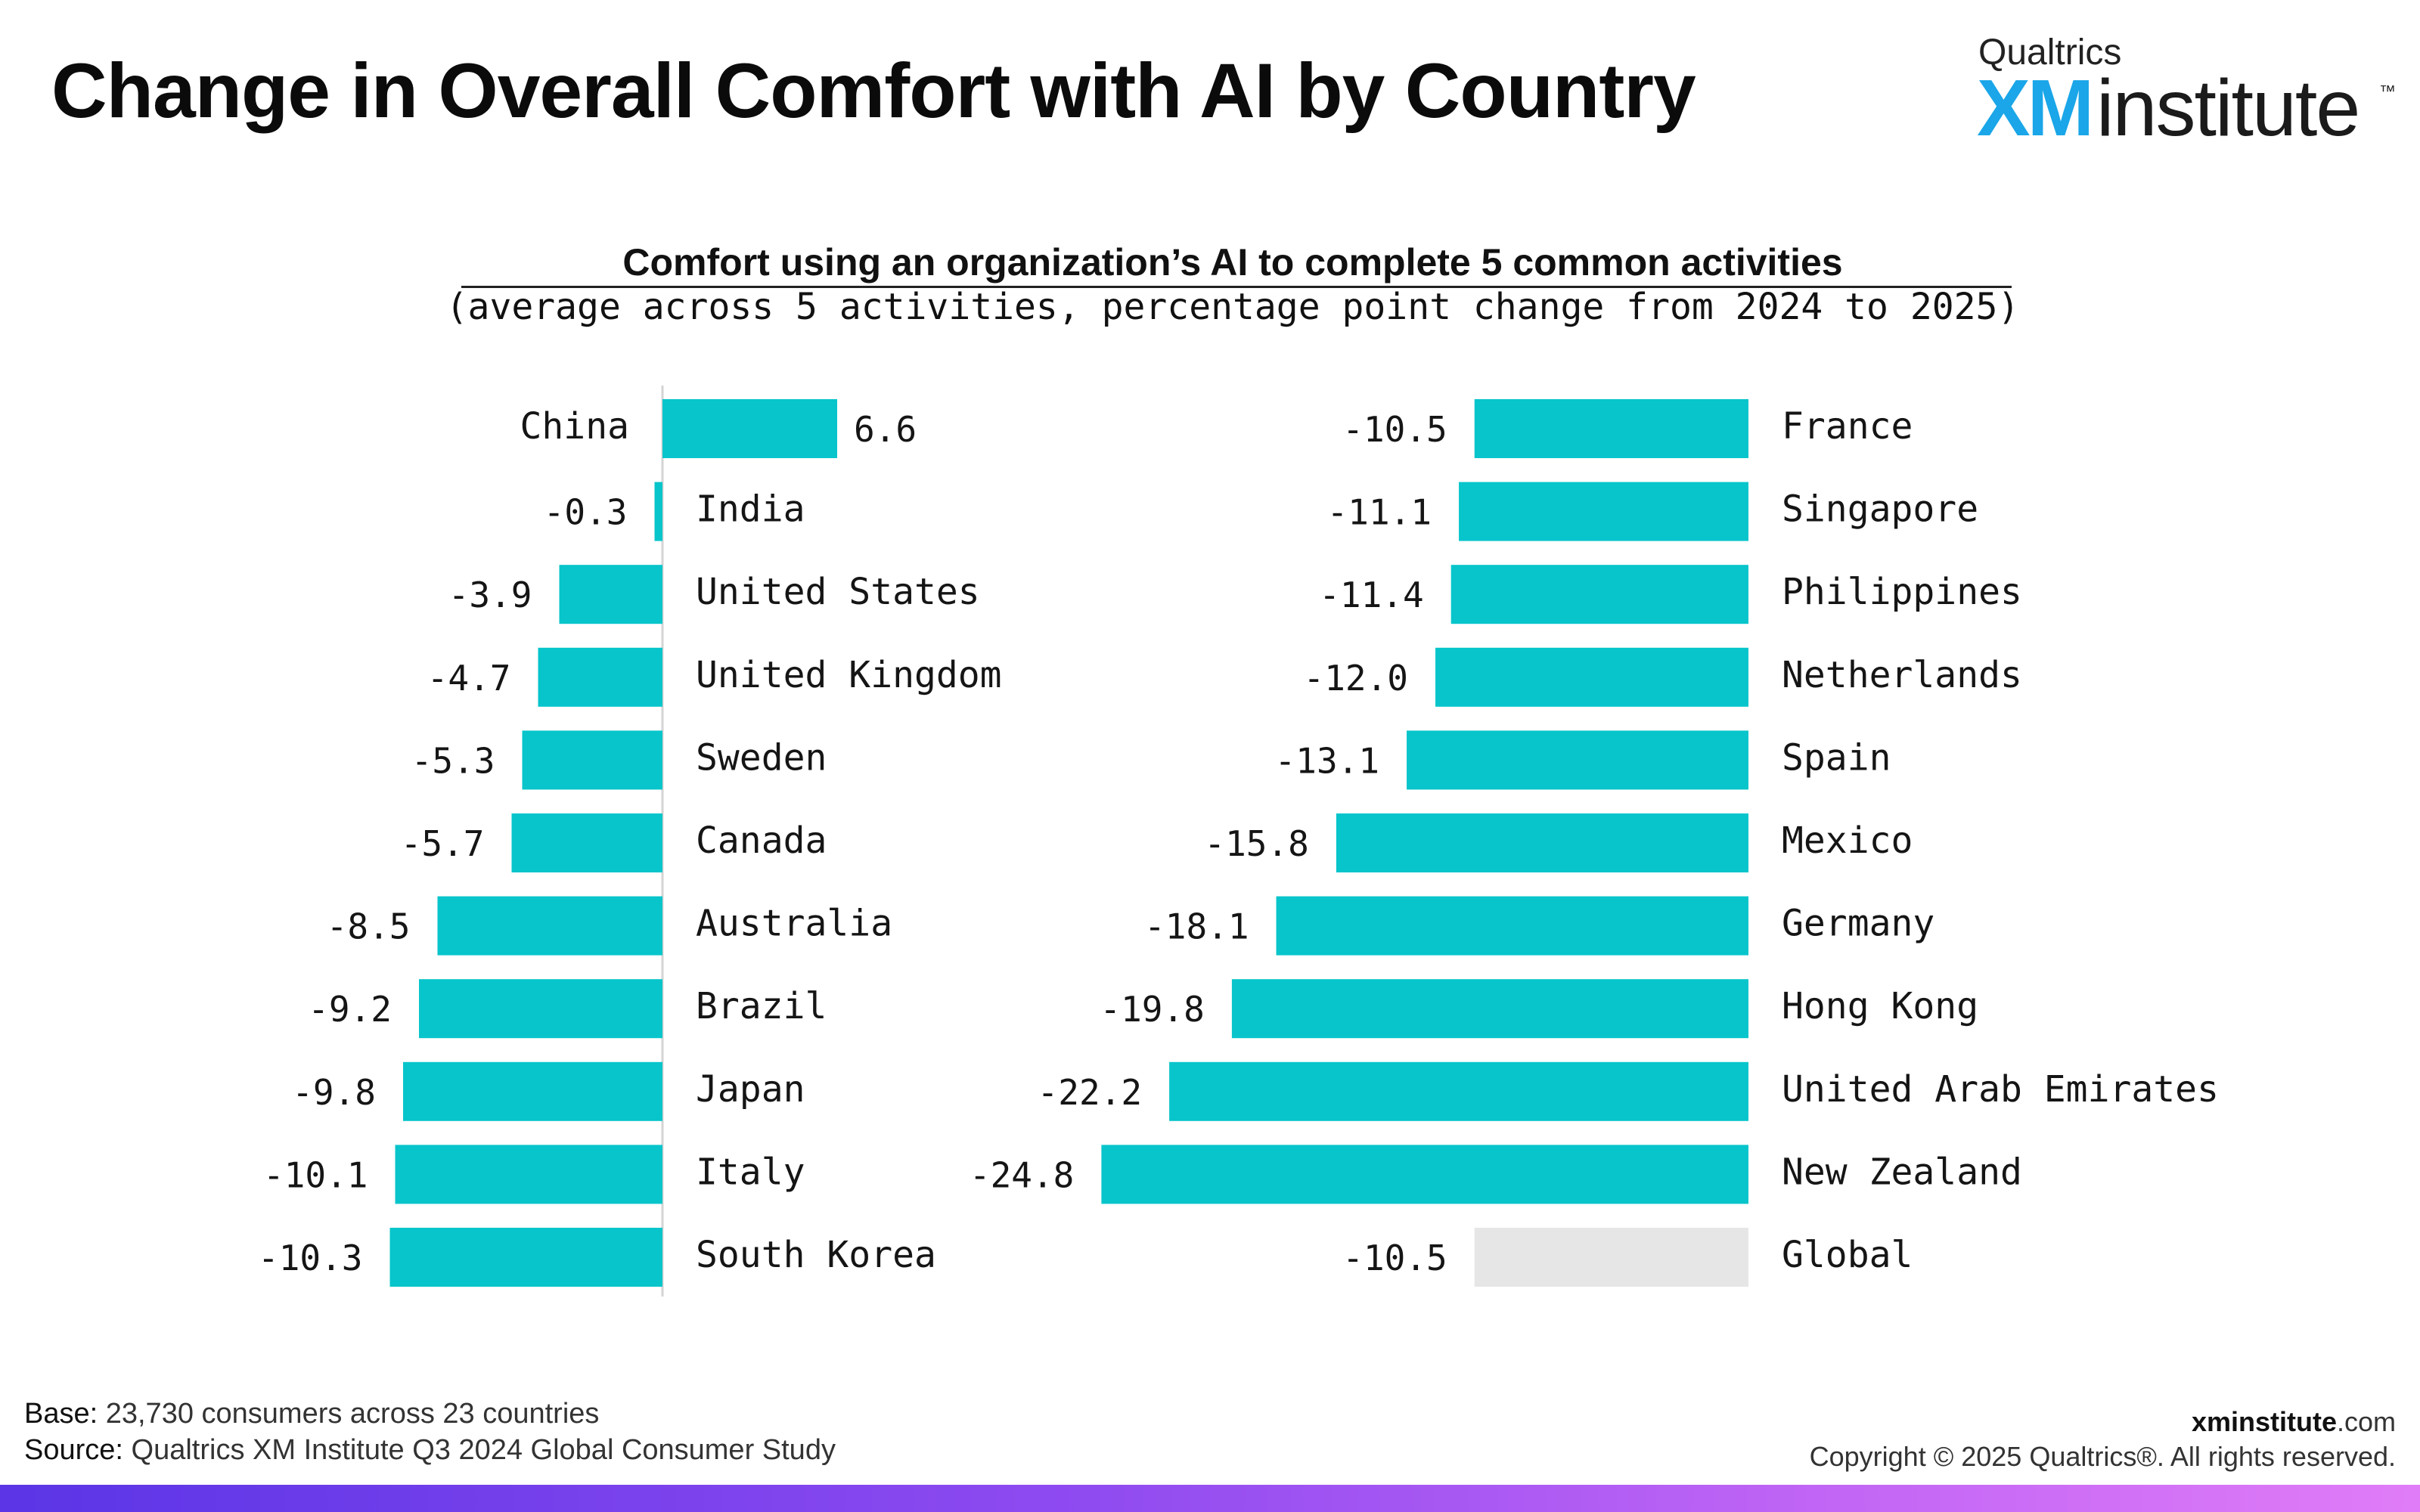 Image resolution: width=2420 pixels, height=1512 pixels. Describe the element at coordinates (315, 1174) in the screenshot. I see `left-value-label-9: -10.1` at that location.